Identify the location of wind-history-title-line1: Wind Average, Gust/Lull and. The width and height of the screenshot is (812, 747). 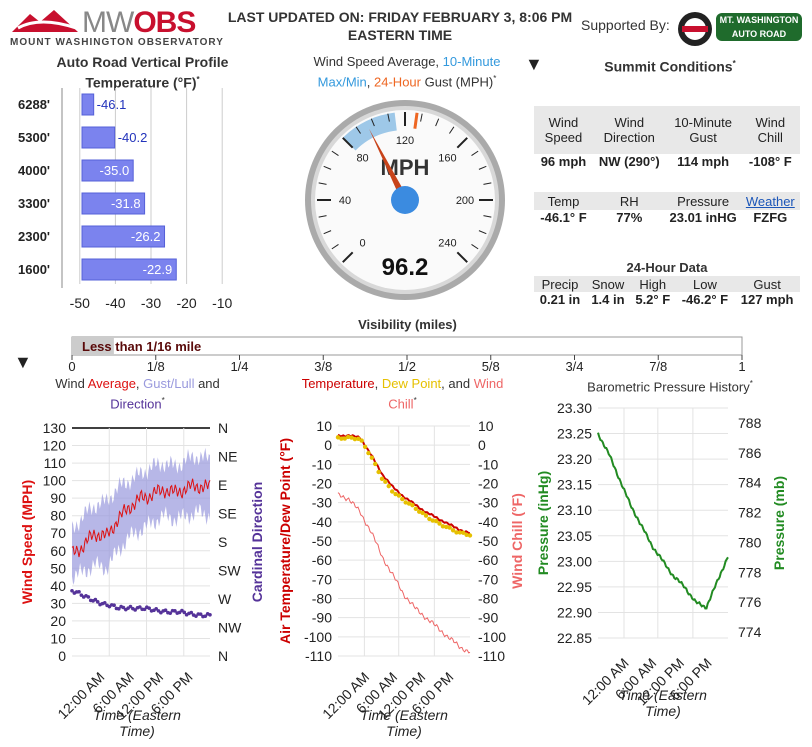
(137, 383).